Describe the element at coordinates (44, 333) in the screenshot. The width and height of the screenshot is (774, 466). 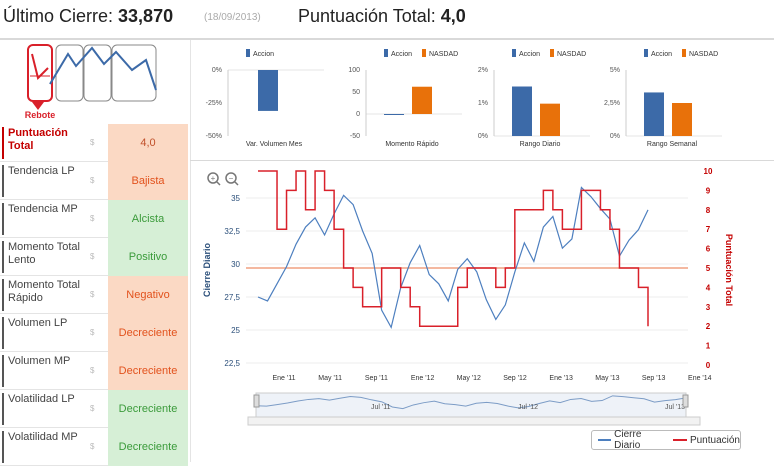
I see `indicator-label: Volumen LP` at that location.